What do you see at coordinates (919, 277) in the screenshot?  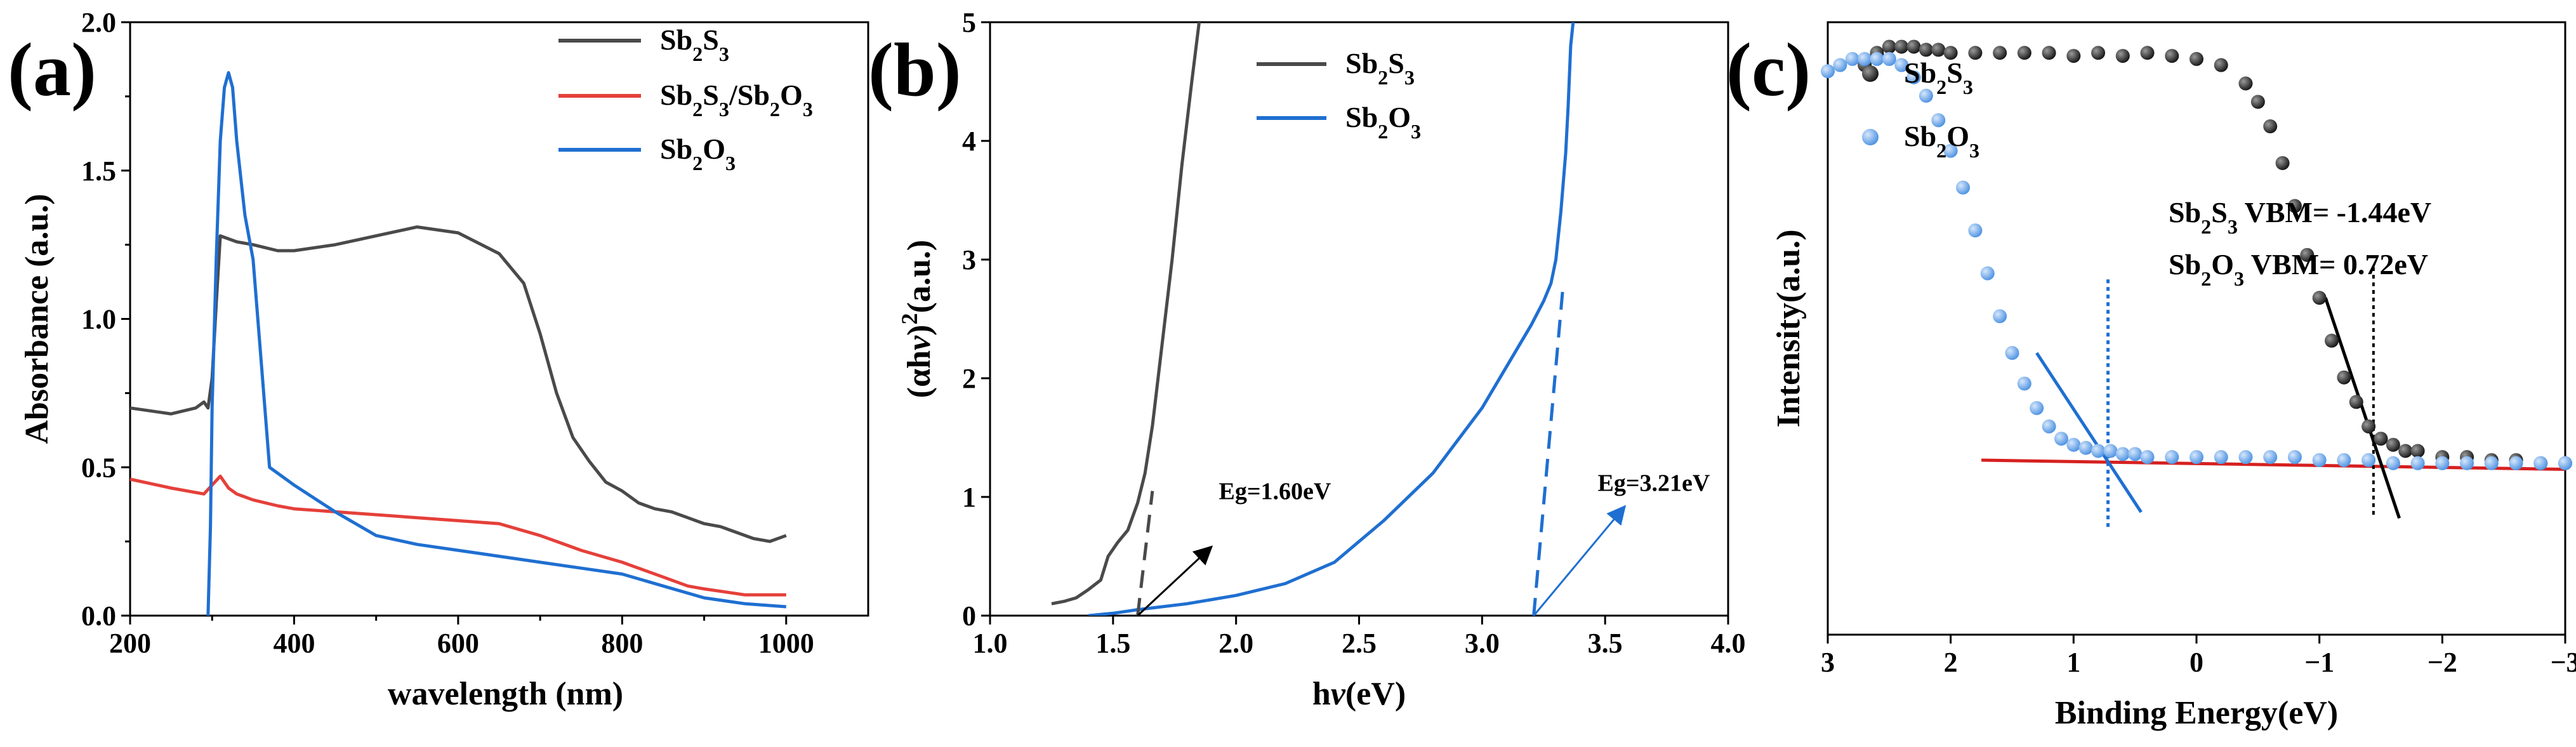 I see `y-axis-title-part: (a.u.)` at bounding box center [919, 277].